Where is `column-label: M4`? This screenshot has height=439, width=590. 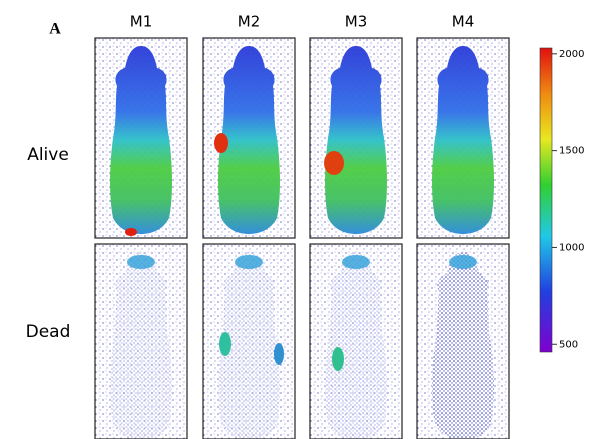
column-label: M4 is located at coordinates (463, 22).